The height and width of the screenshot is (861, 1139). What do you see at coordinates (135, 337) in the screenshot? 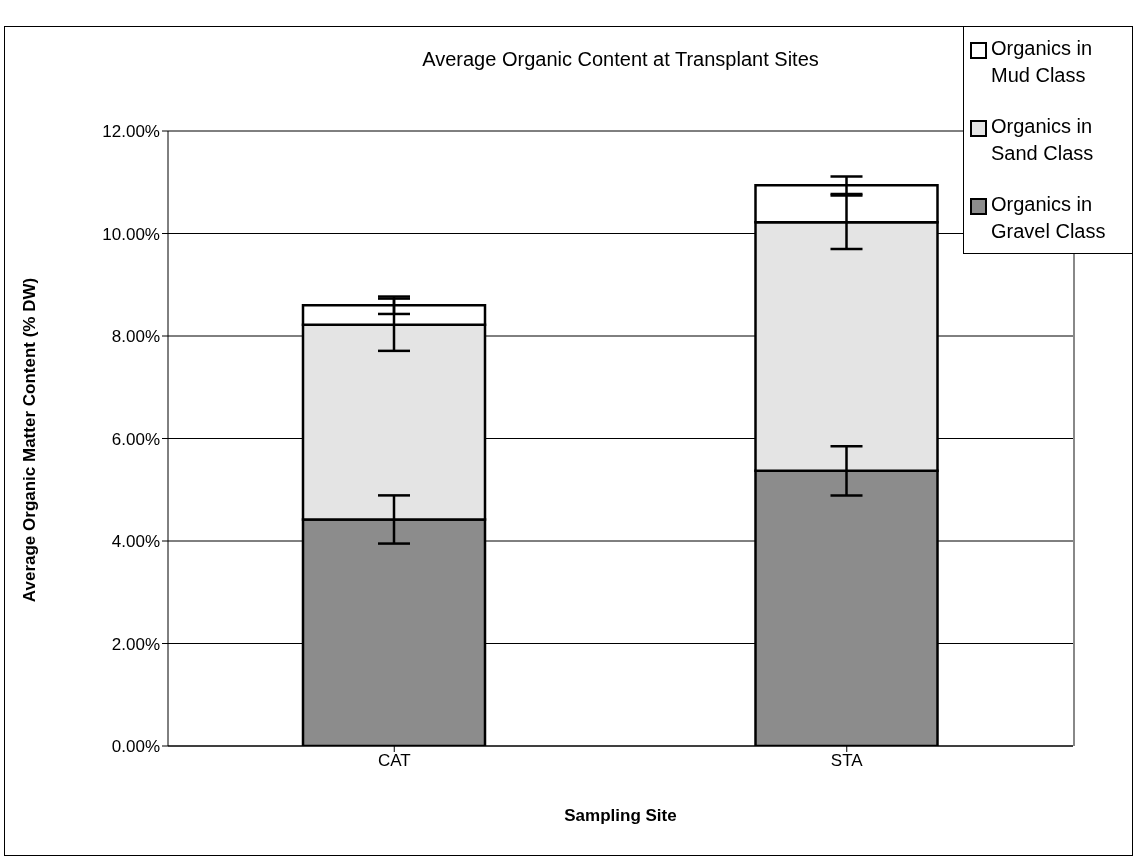
I see `y-tick-label: 8.00%` at bounding box center [135, 337].